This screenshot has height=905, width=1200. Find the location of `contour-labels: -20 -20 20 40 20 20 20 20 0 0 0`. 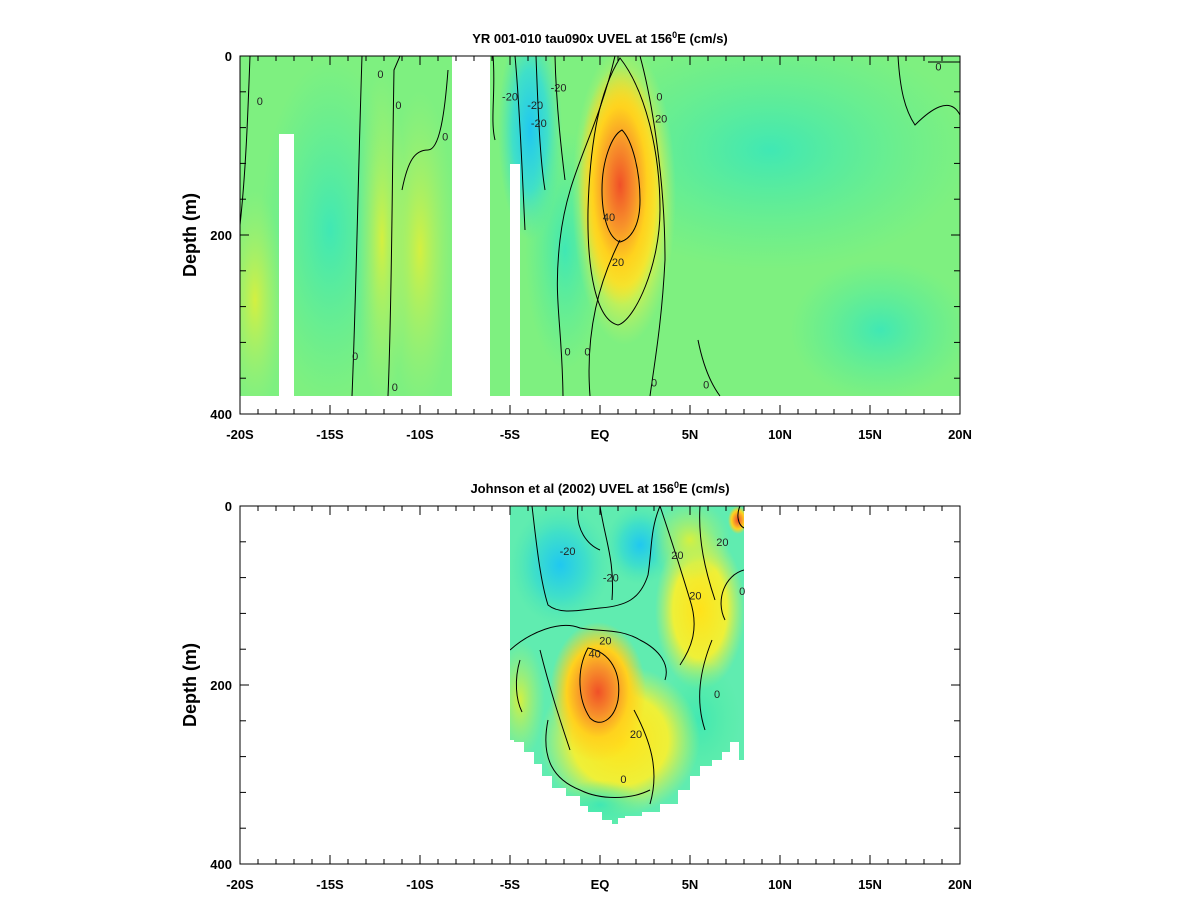

contour-labels: -20 -20 20 40 20 20 20 20 0 0 0 is located at coordinates (653, 661).